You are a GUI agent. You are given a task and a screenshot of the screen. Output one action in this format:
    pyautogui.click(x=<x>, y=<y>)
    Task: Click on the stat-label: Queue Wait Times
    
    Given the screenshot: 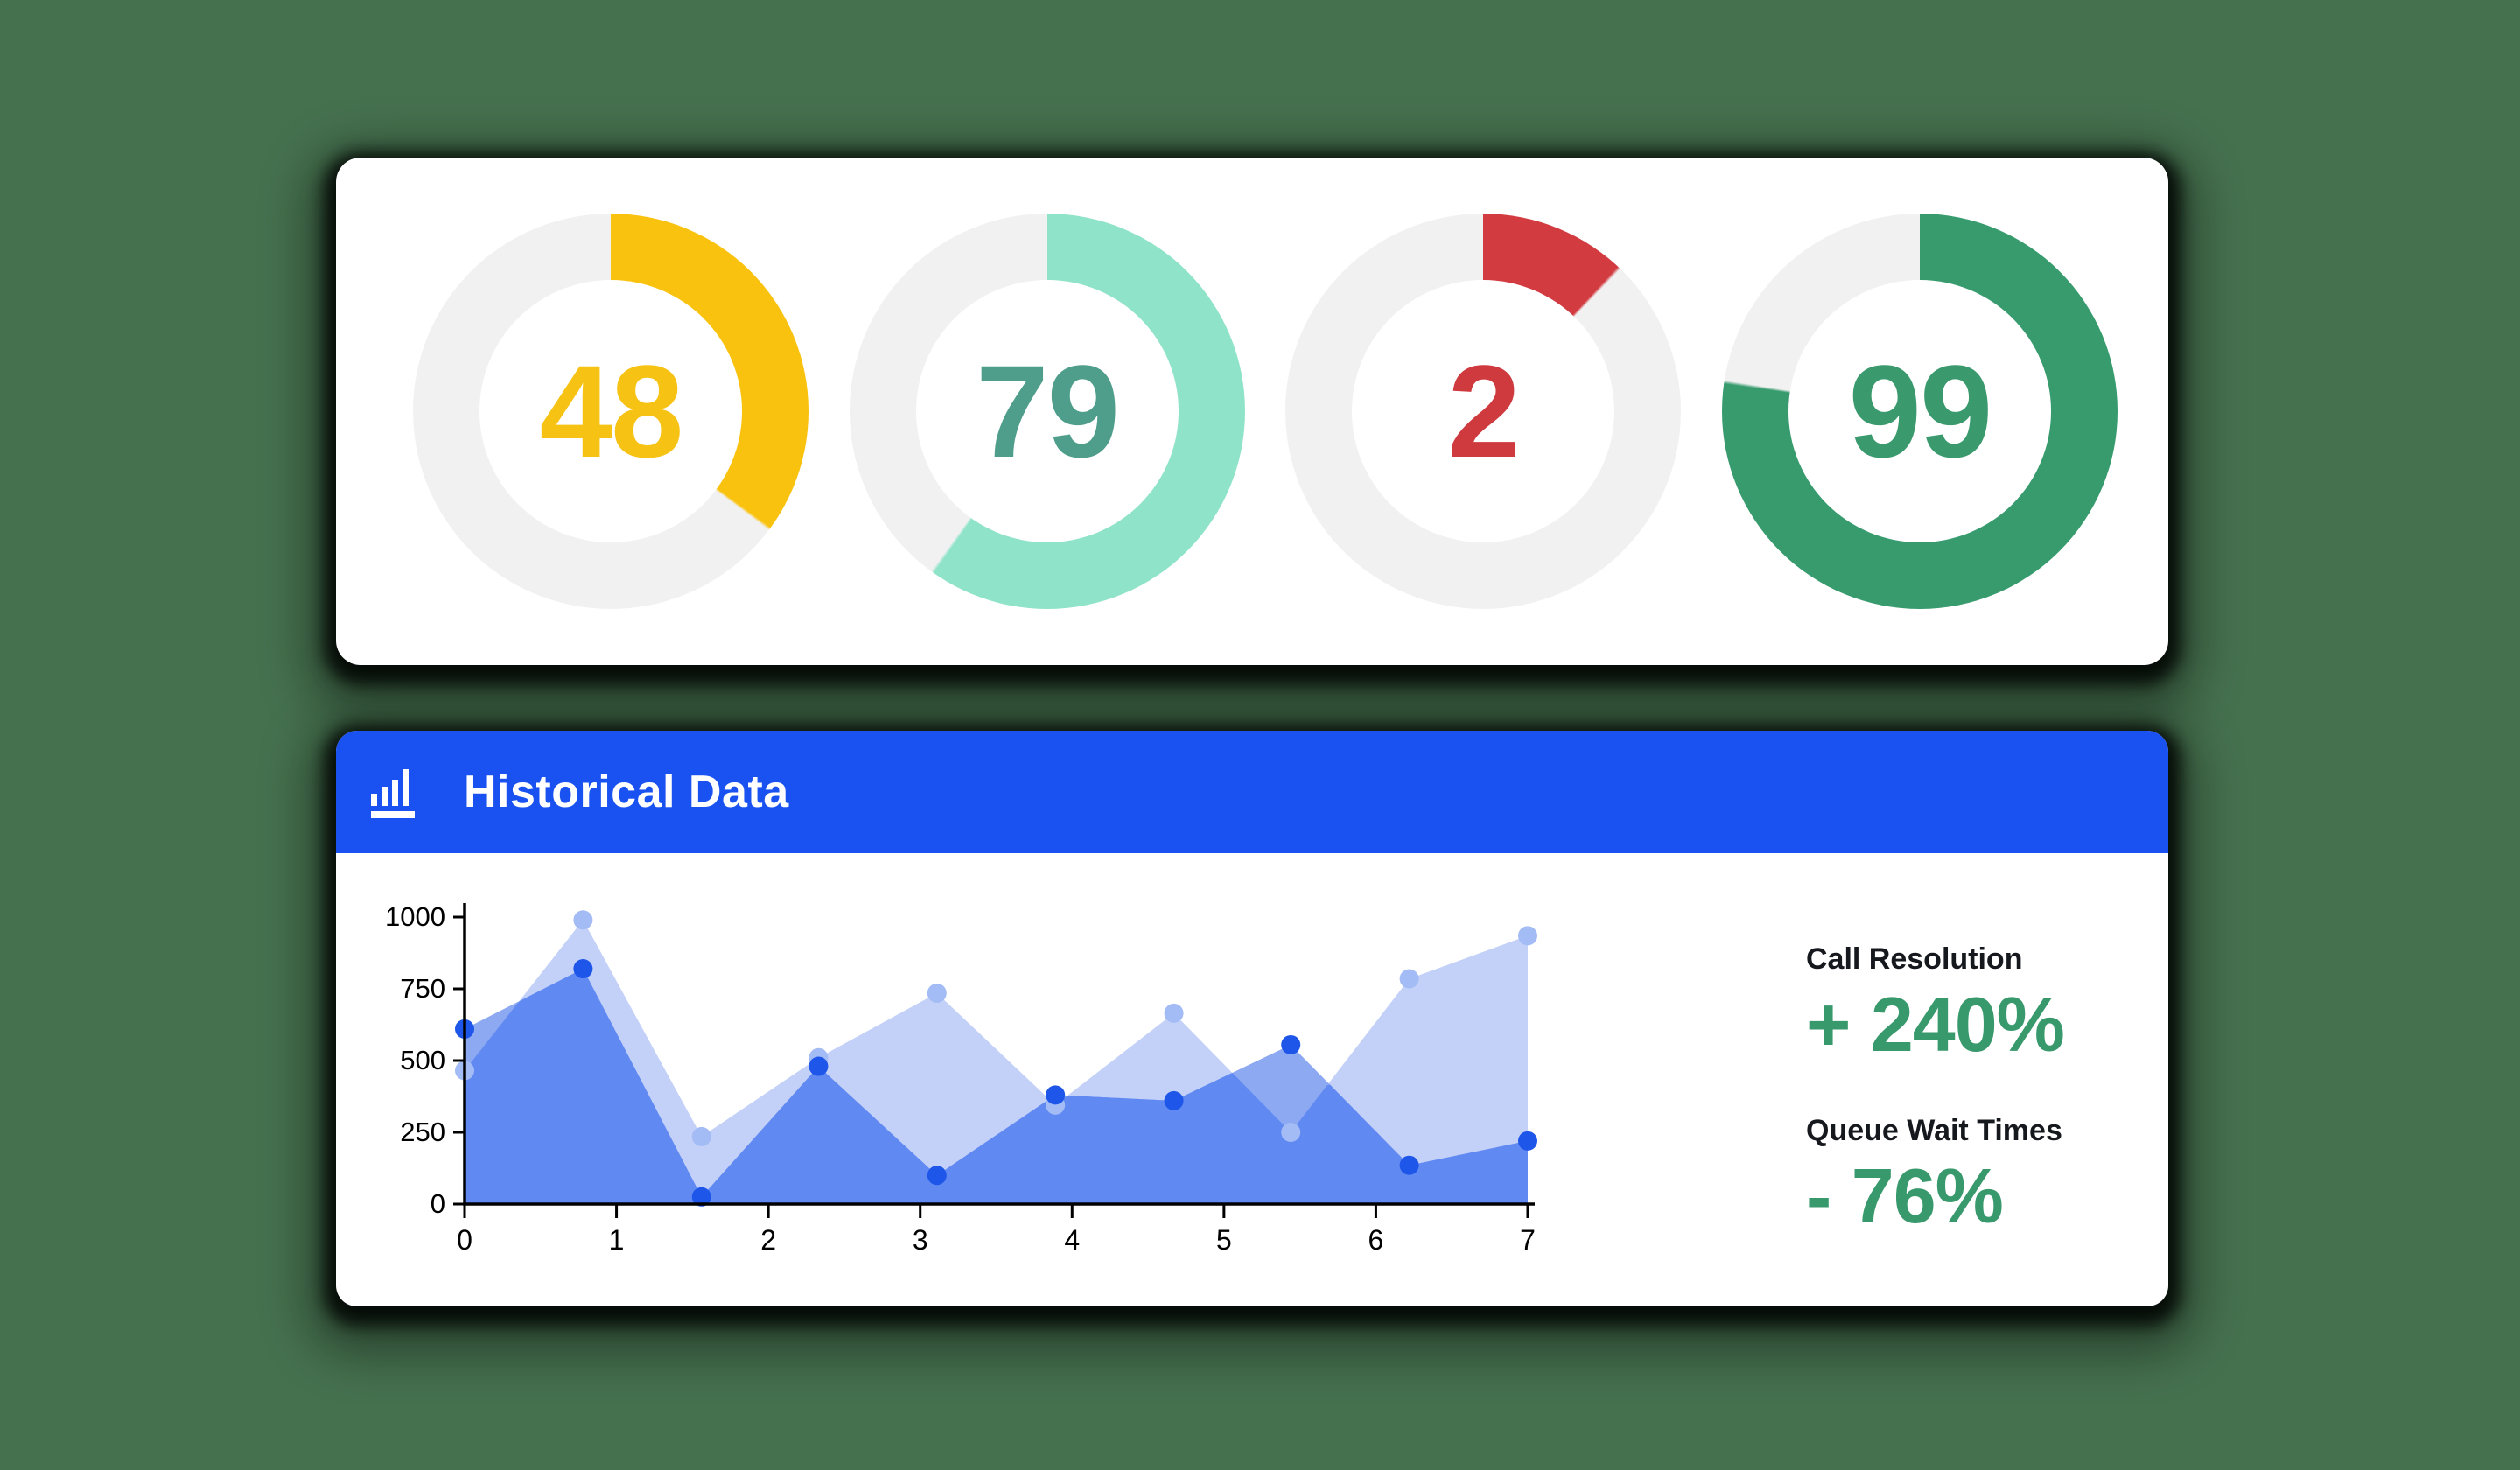 What is the action you would take?
    pyautogui.click(x=1934, y=1130)
    